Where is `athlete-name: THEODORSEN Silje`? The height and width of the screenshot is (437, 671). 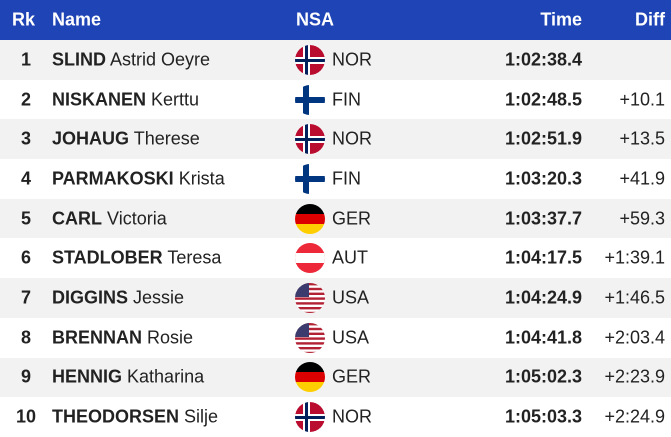 athlete-name: THEODORSEN Silje is located at coordinates (135, 417).